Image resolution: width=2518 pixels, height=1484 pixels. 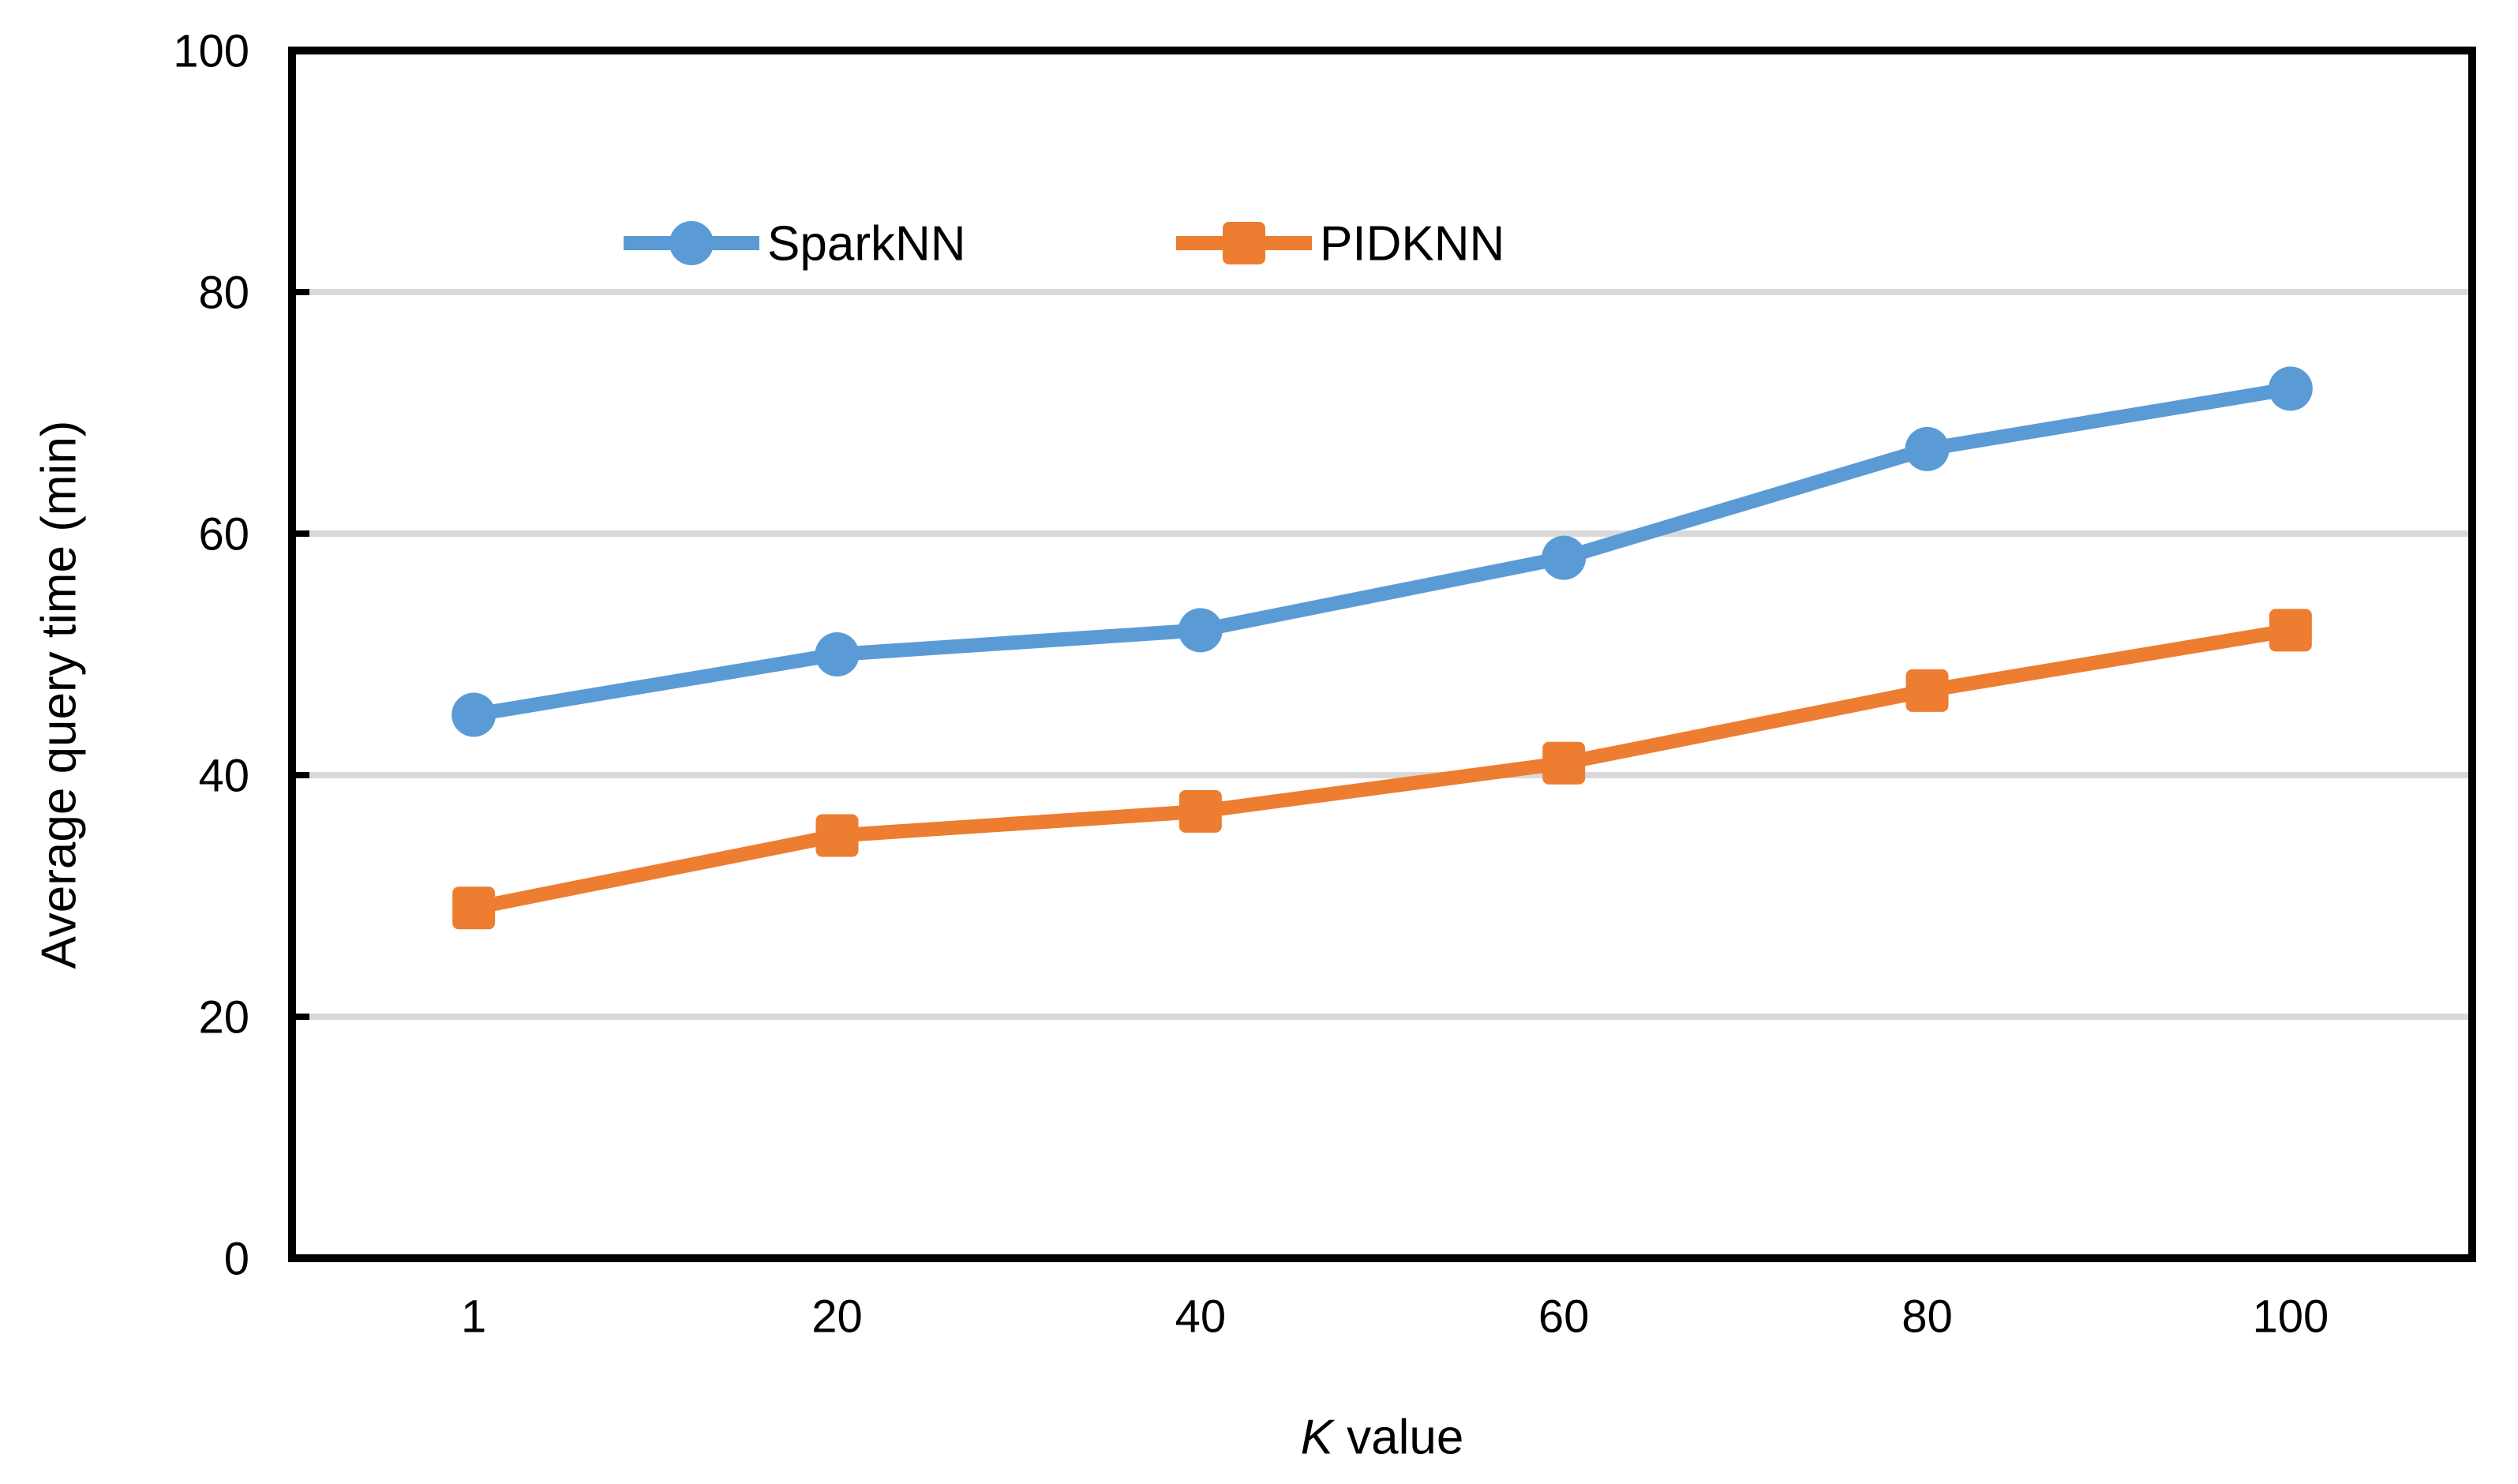 What do you see at coordinates (1244, 243) in the screenshot?
I see `legend-square-marker-icon` at bounding box center [1244, 243].